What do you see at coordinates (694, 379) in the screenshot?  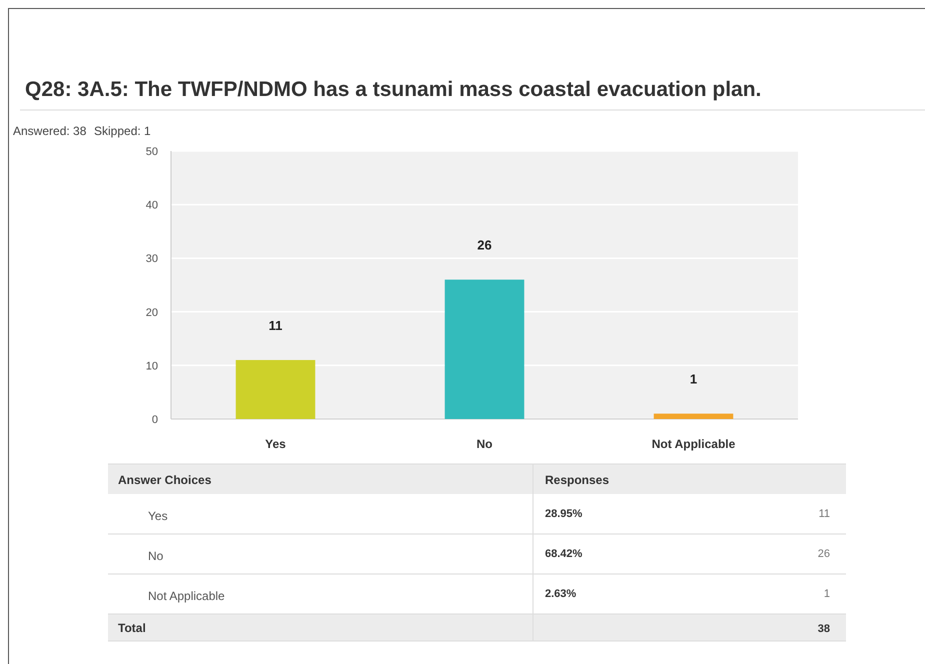 I see `data-label: 1` at bounding box center [694, 379].